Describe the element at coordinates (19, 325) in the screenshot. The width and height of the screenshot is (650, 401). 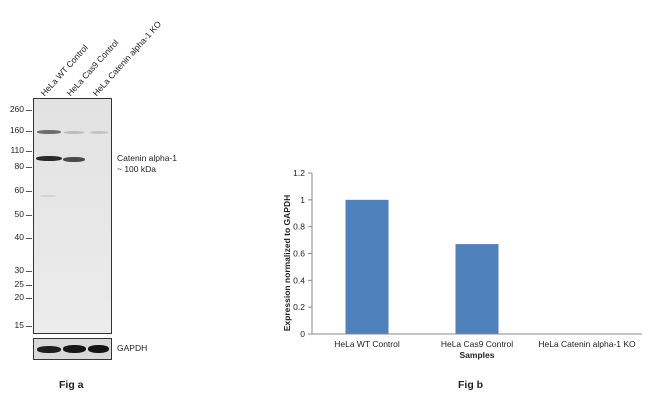
I see `mw-marker: 15` at that location.